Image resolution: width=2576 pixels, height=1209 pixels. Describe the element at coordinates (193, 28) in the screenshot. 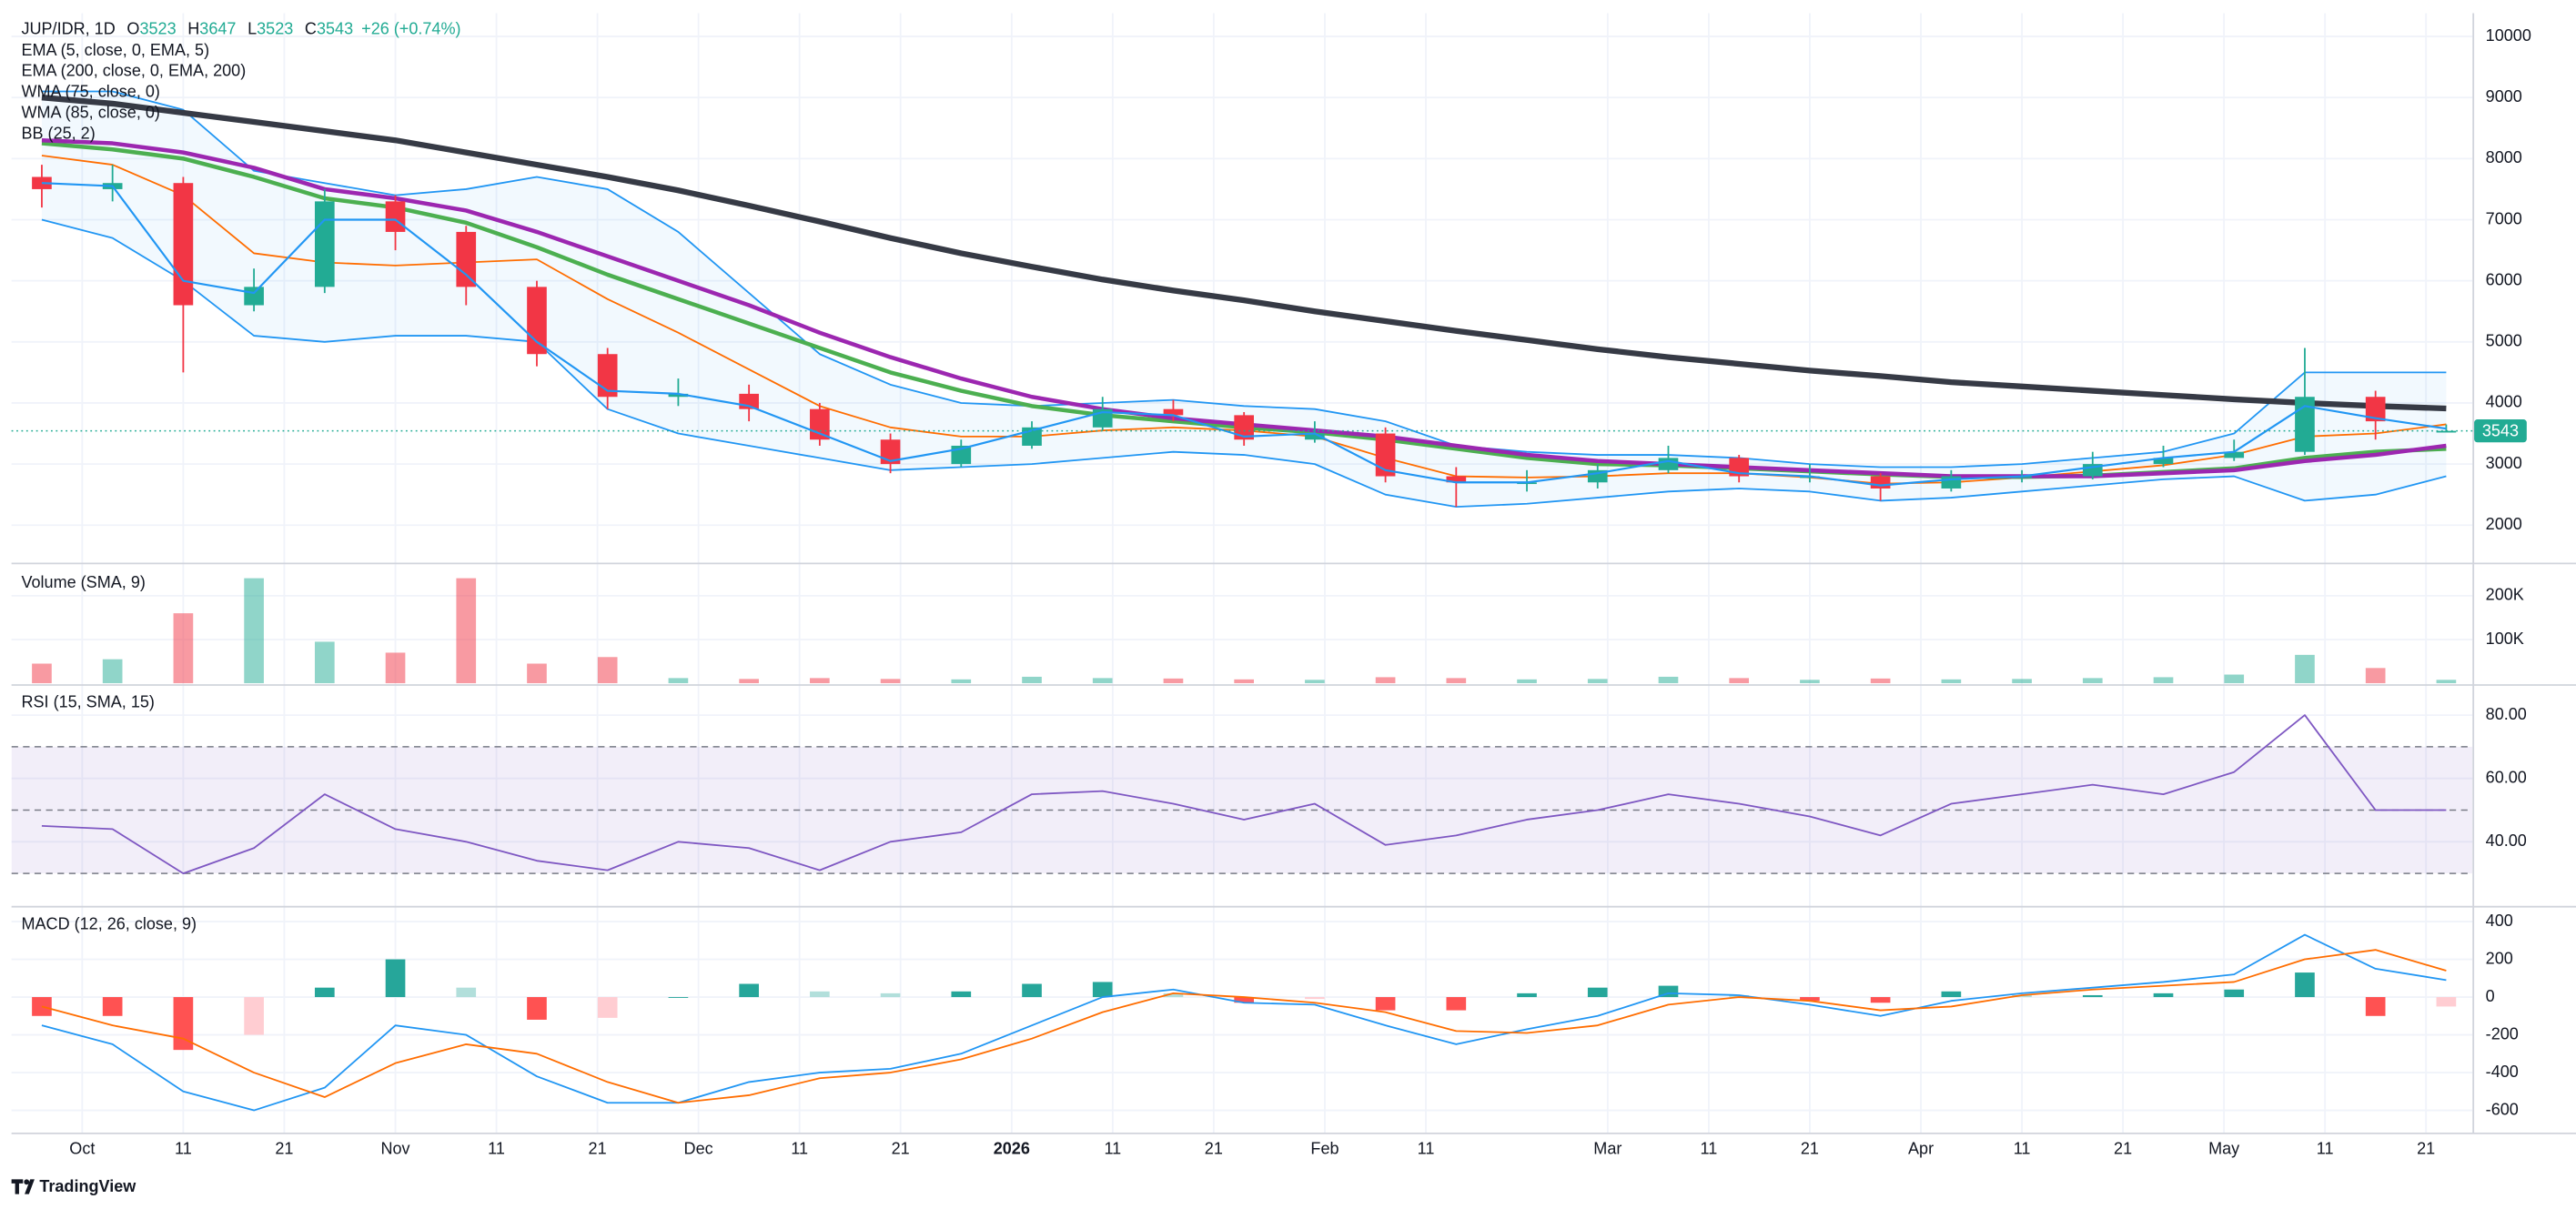

I see `ohlc-label: H` at that location.